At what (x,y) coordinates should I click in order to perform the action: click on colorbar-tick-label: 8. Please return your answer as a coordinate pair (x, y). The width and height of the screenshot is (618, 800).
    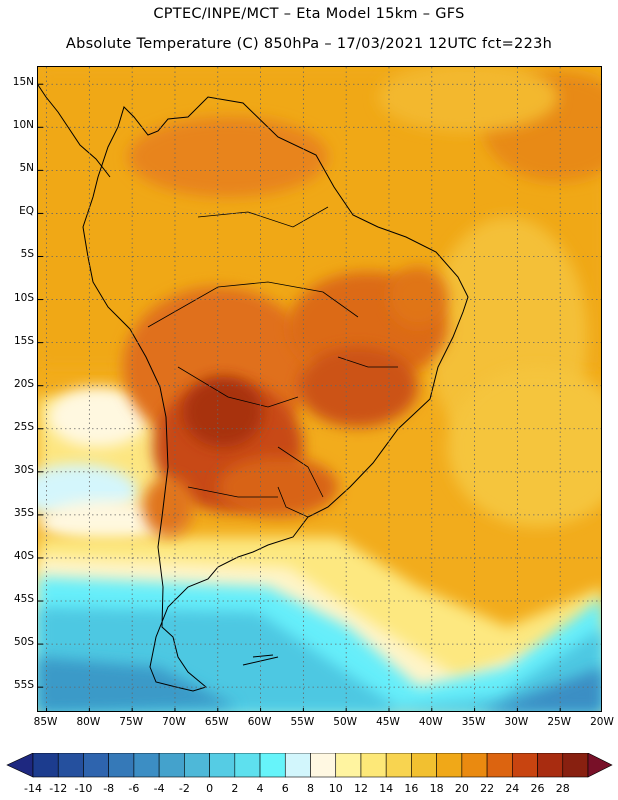
    Looking at the image, I should click on (310, 788).